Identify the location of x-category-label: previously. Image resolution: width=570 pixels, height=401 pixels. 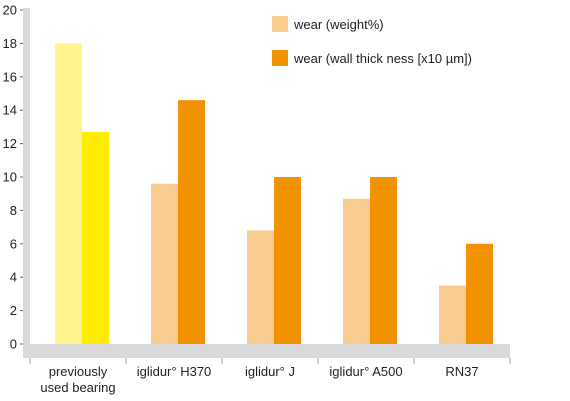
(78, 371).